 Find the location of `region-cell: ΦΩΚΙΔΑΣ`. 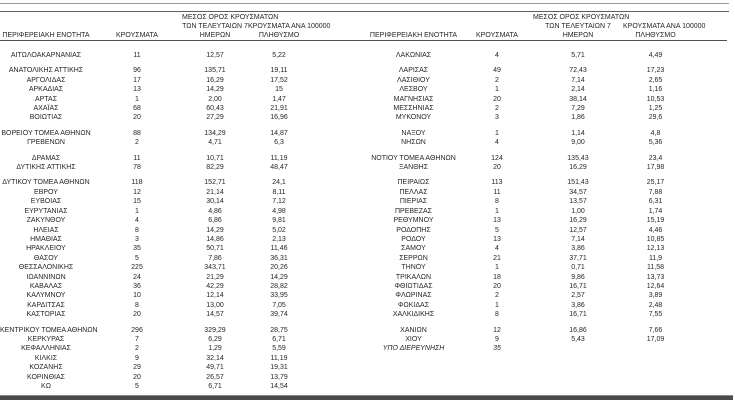

region-cell: ΦΩΚΙΔΑΣ is located at coordinates (413, 305).